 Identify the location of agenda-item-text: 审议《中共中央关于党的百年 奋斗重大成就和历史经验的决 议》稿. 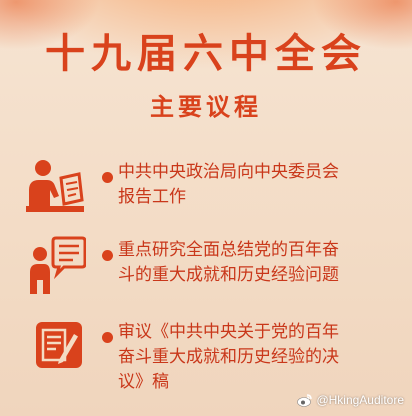
(228, 357).